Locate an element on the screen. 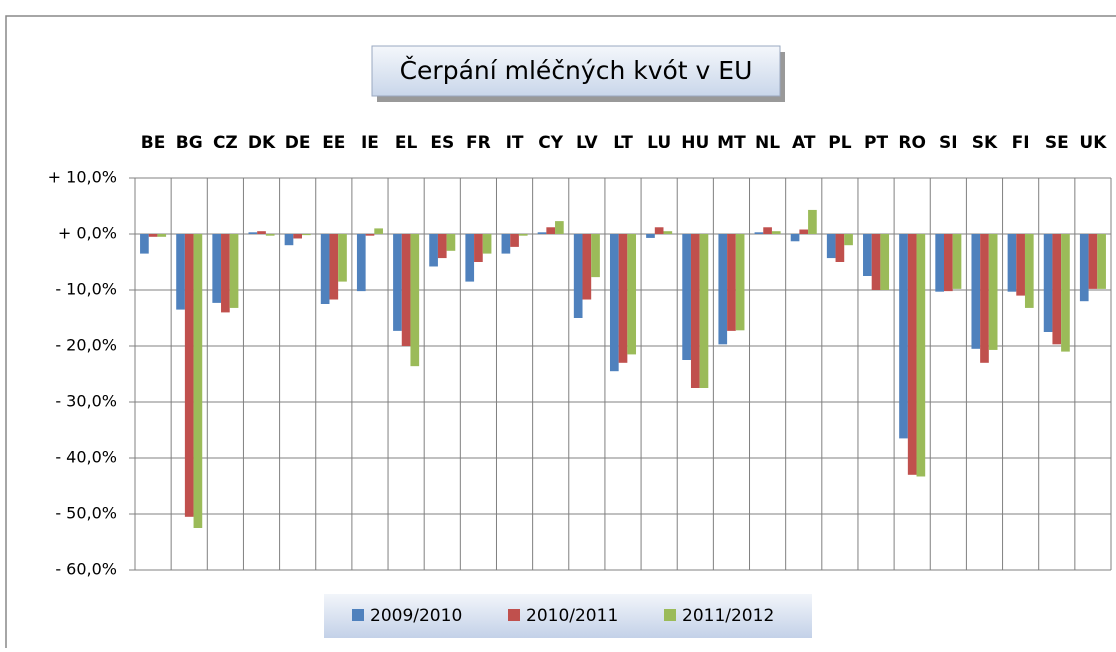 This screenshot has width=1116, height=652. y-tick-label: - 50,0% is located at coordinates (86, 513).